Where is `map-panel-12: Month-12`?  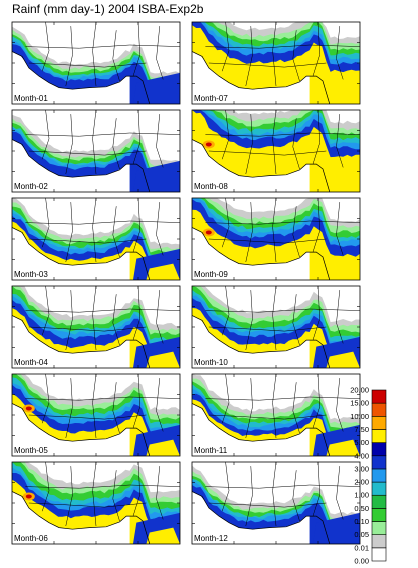 map-panel-12: Month-12 is located at coordinates (276, 503).